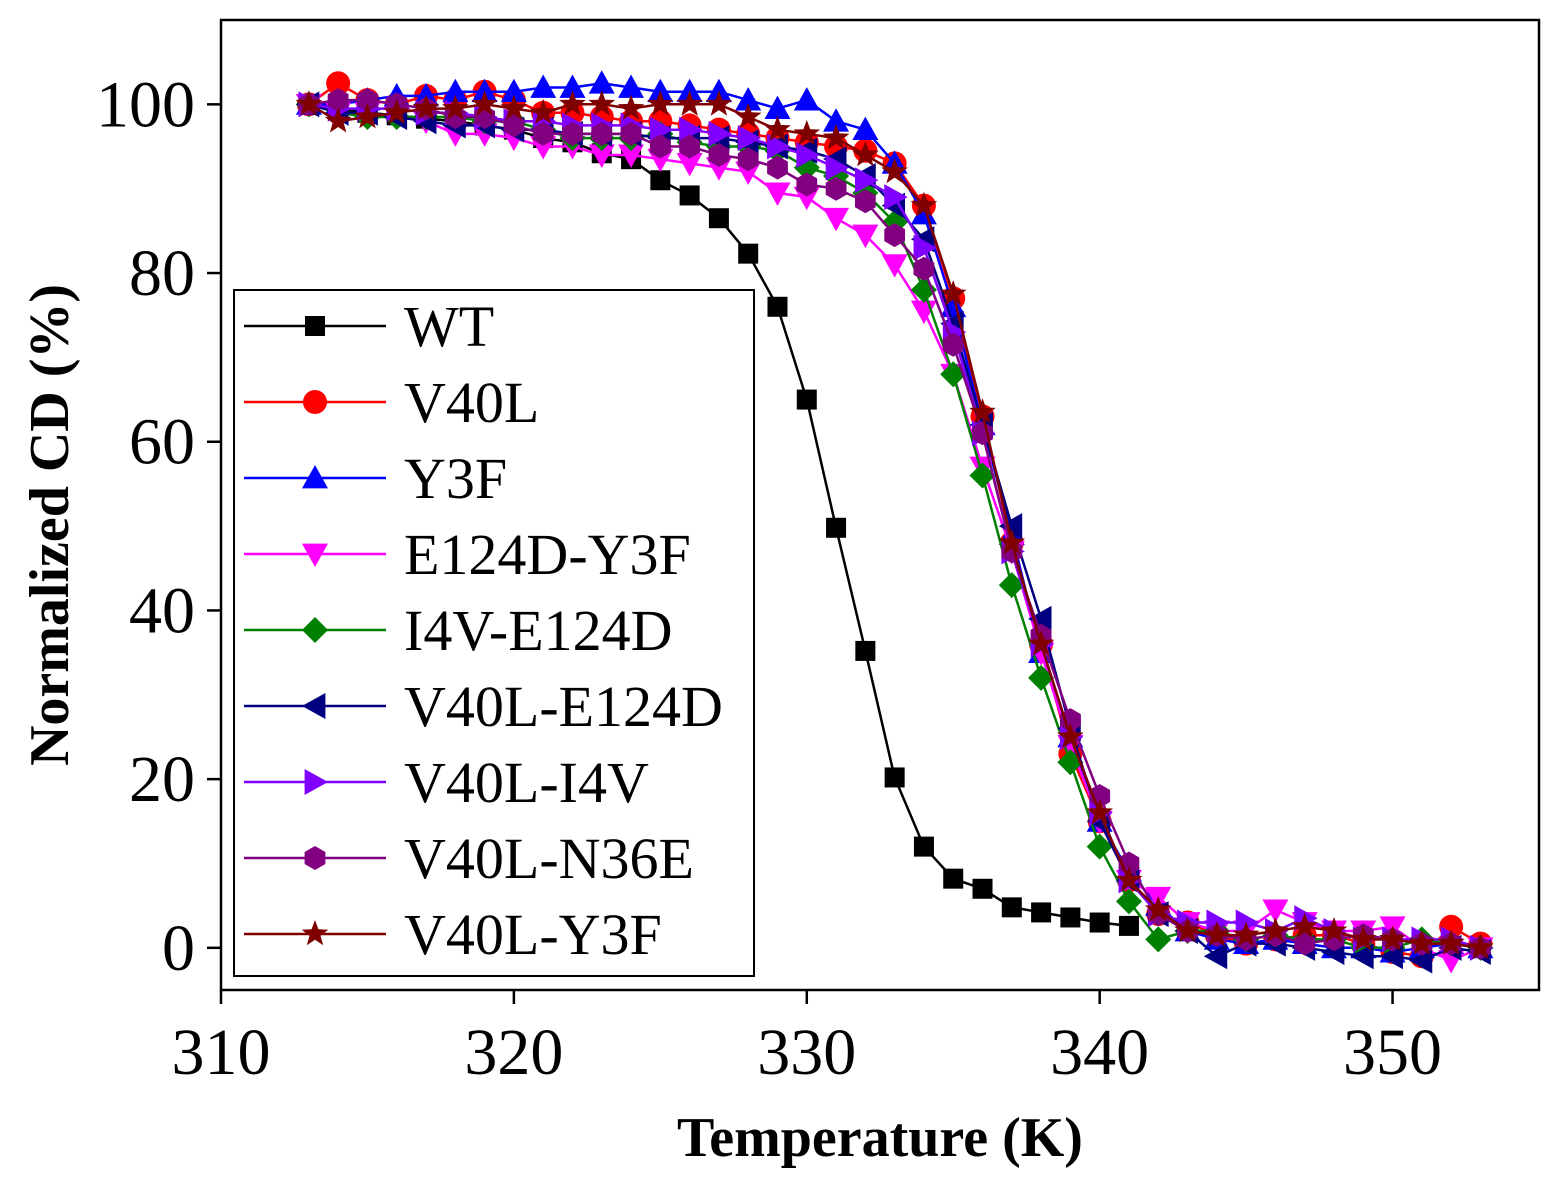 This screenshot has height=1191, width=1560. What do you see at coordinates (533, 934) in the screenshot?
I see `legend-label: V40L-Y3F` at bounding box center [533, 934].